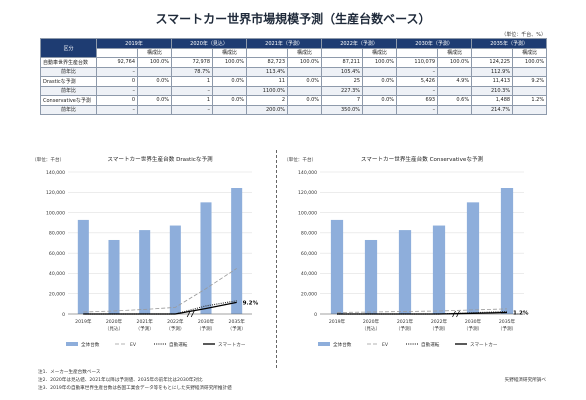 Image resolution: width=586 pixels, height=400 pixels. Describe the element at coordinates (68, 100) in the screenshot. I see `row-label: Conservativeな予測` at that location.